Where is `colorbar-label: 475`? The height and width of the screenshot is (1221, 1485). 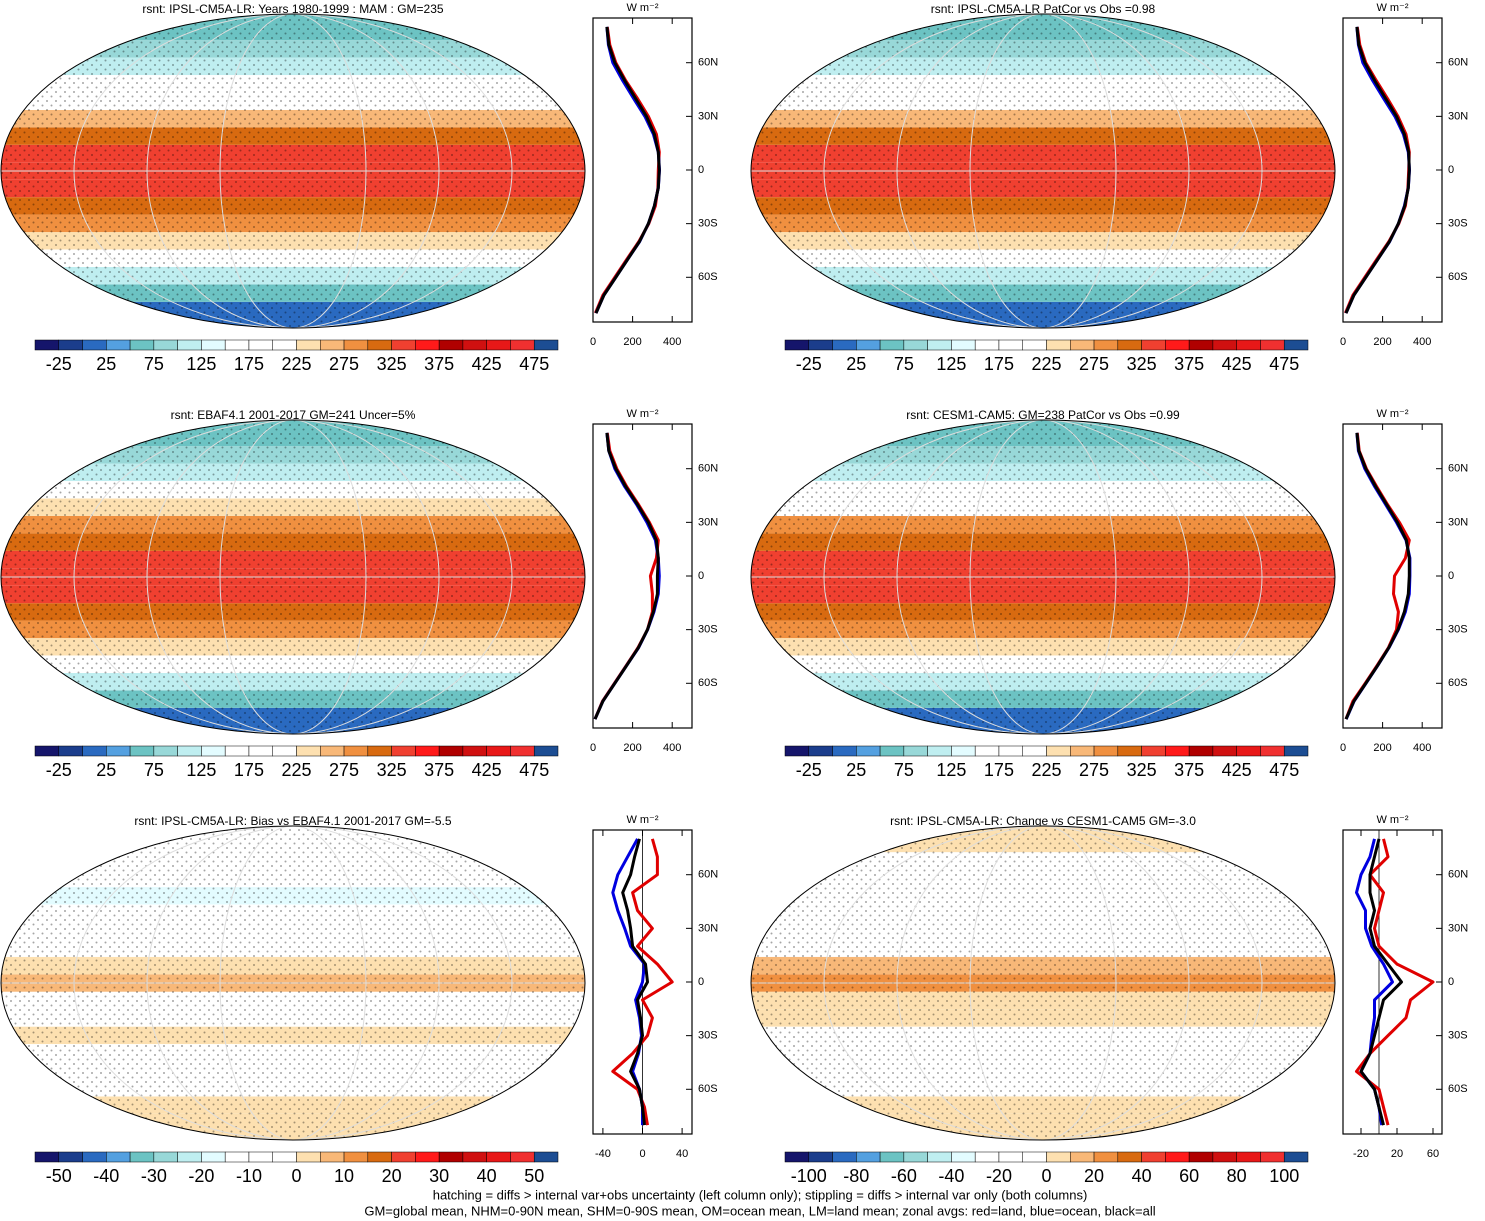
colorbar-label: 475 is located at coordinates (1284, 770).